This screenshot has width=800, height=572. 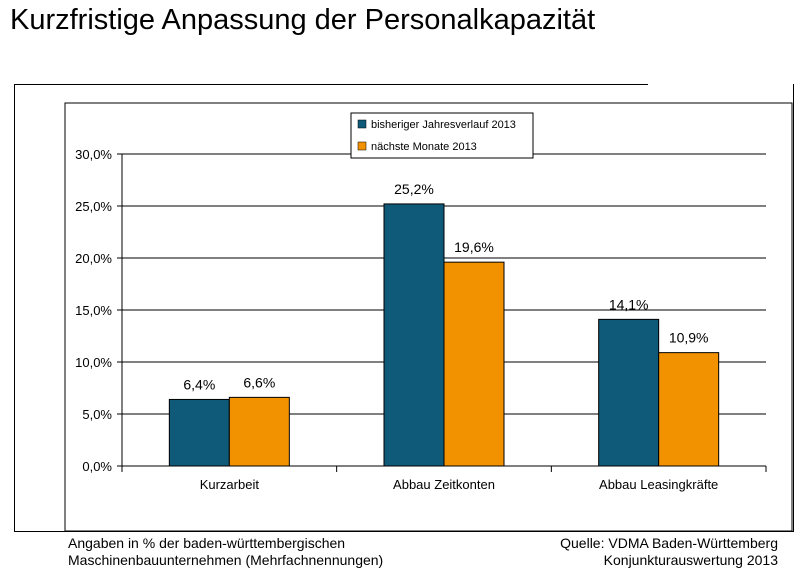 I want to click on legend-box, so click(x=442, y=135).